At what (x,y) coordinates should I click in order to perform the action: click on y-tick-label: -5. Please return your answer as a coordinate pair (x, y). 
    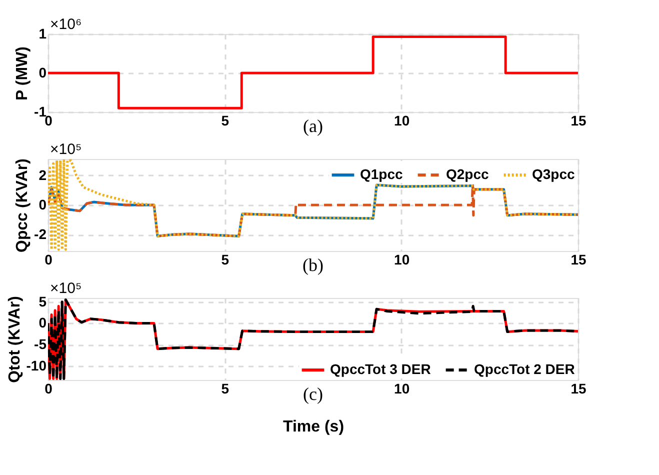
    Looking at the image, I should click on (40, 344).